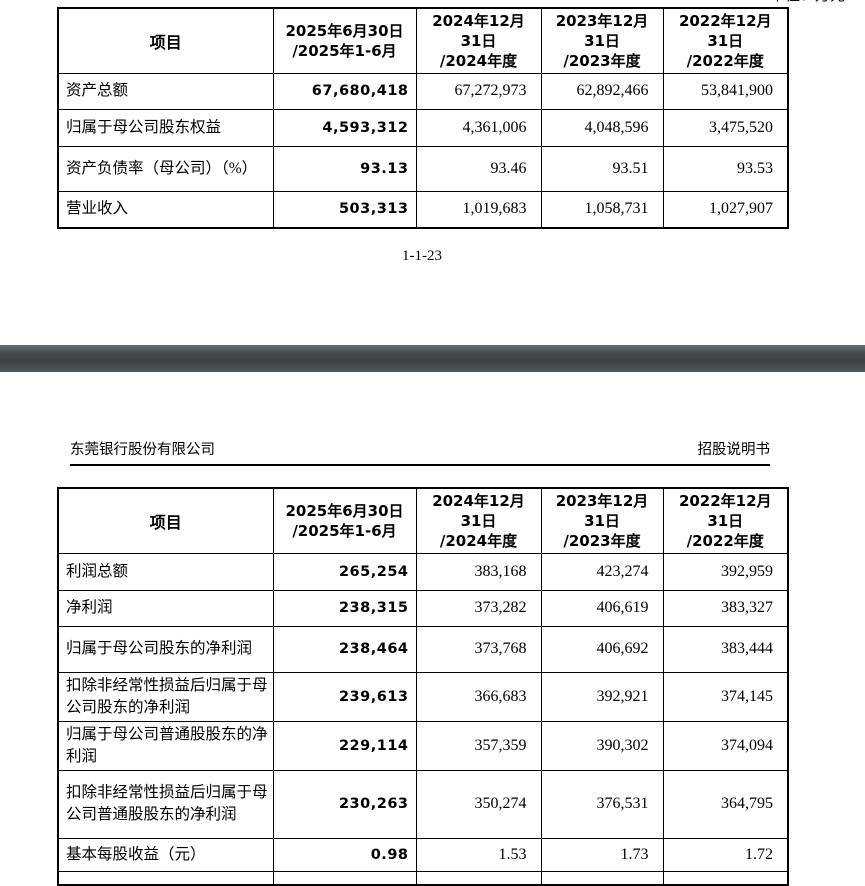 This screenshot has height=886, width=865. I want to click on cell-value: 366,683, so click(478, 696).